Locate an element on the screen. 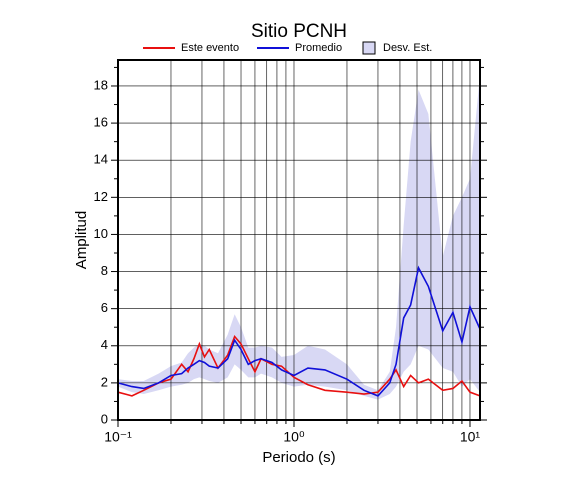 The width and height of the screenshot is (586, 480). x-tick-label: 10⁰ is located at coordinates (294, 437).